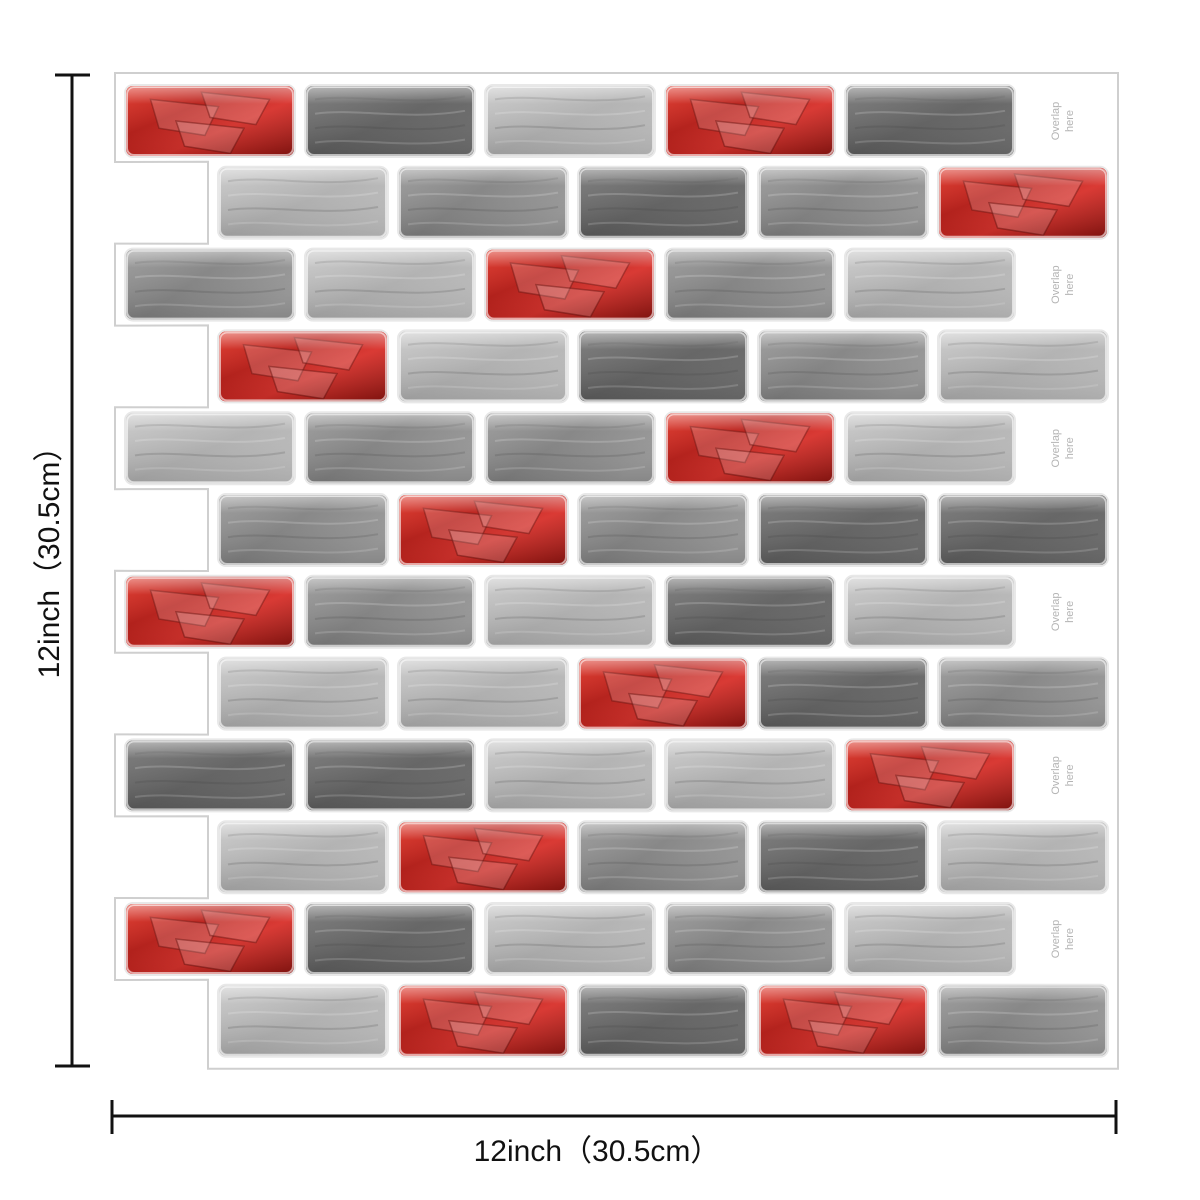 The height and width of the screenshot is (1200, 1200). What do you see at coordinates (597, 1151) in the screenshot?
I see `width-label: 12inch（30.5cm）` at bounding box center [597, 1151].